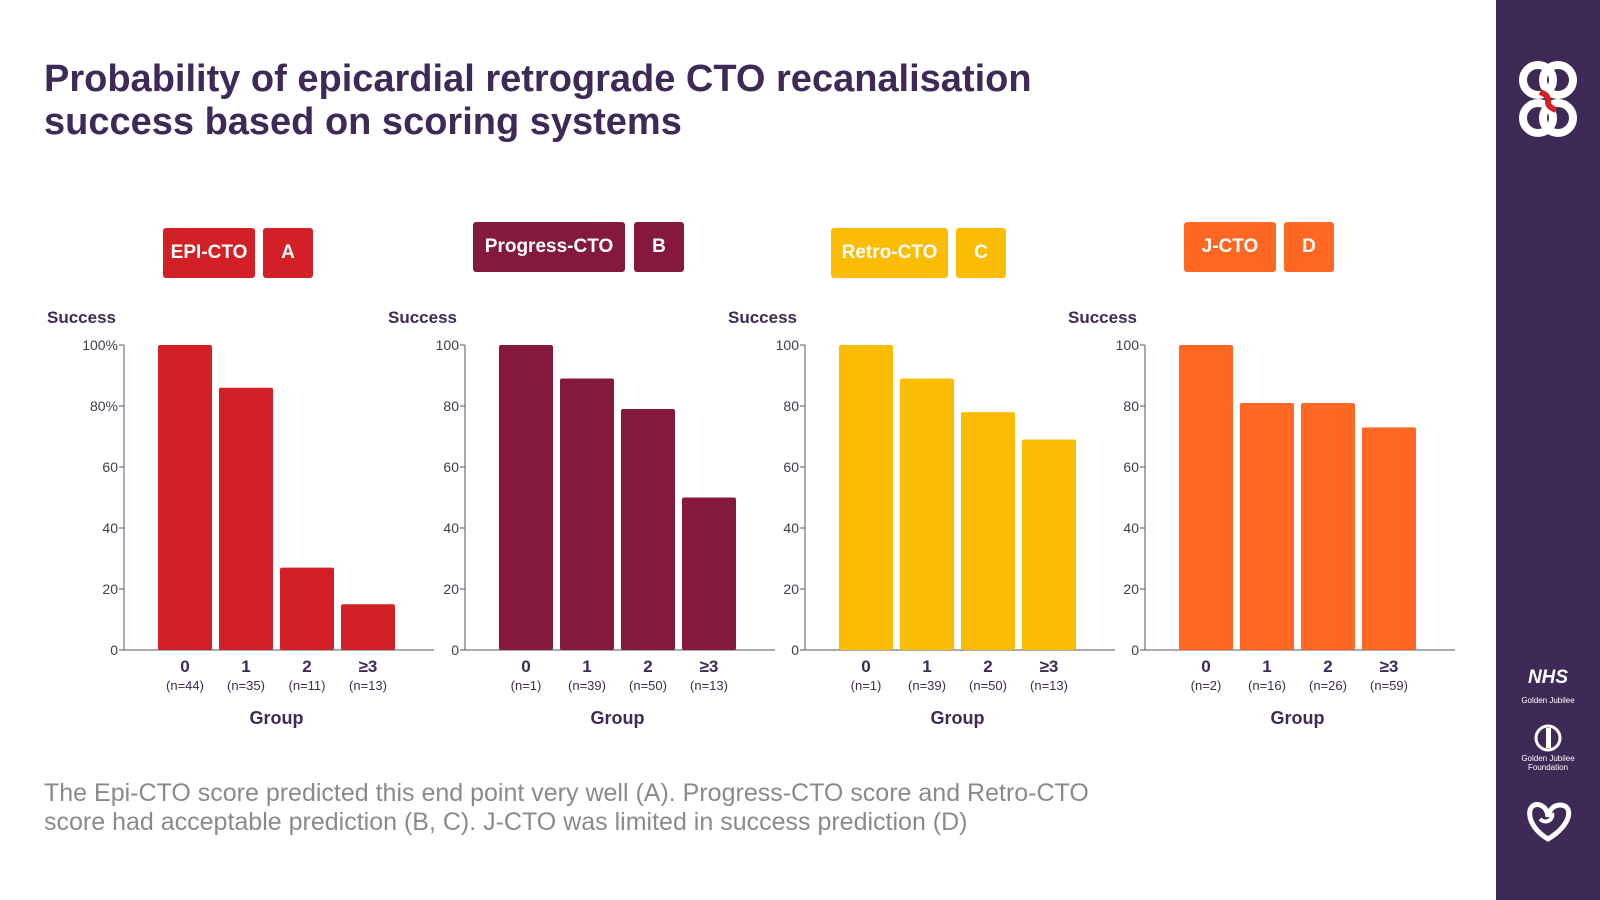 The image size is (1600, 900). What do you see at coordinates (1548, 700) in the screenshot?
I see `nhs-subtitle: Golden Jubilee` at bounding box center [1548, 700].